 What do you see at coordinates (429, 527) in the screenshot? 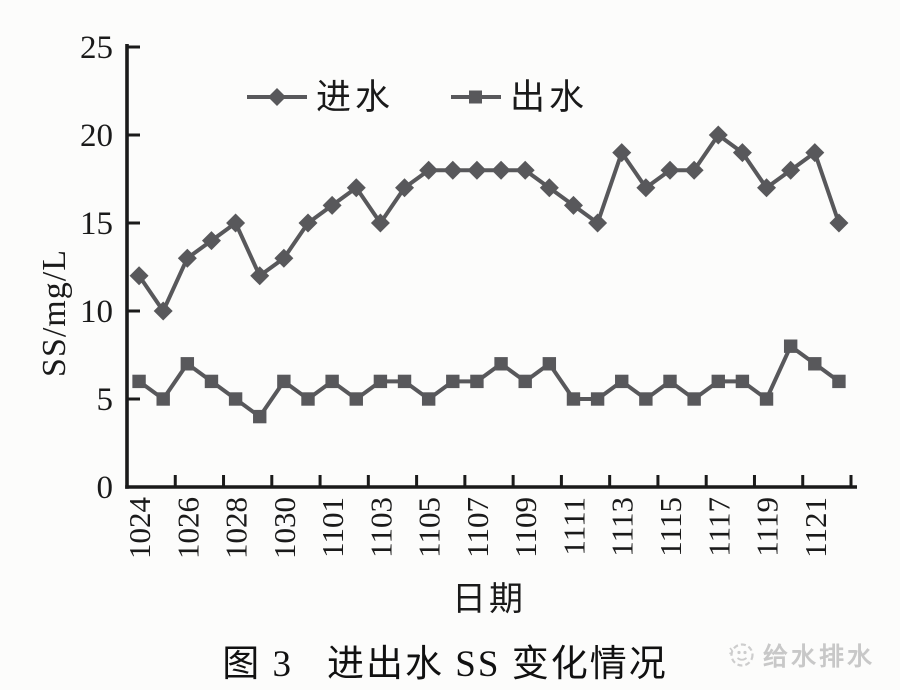
I see `x-tick-label: 1105` at bounding box center [429, 527].